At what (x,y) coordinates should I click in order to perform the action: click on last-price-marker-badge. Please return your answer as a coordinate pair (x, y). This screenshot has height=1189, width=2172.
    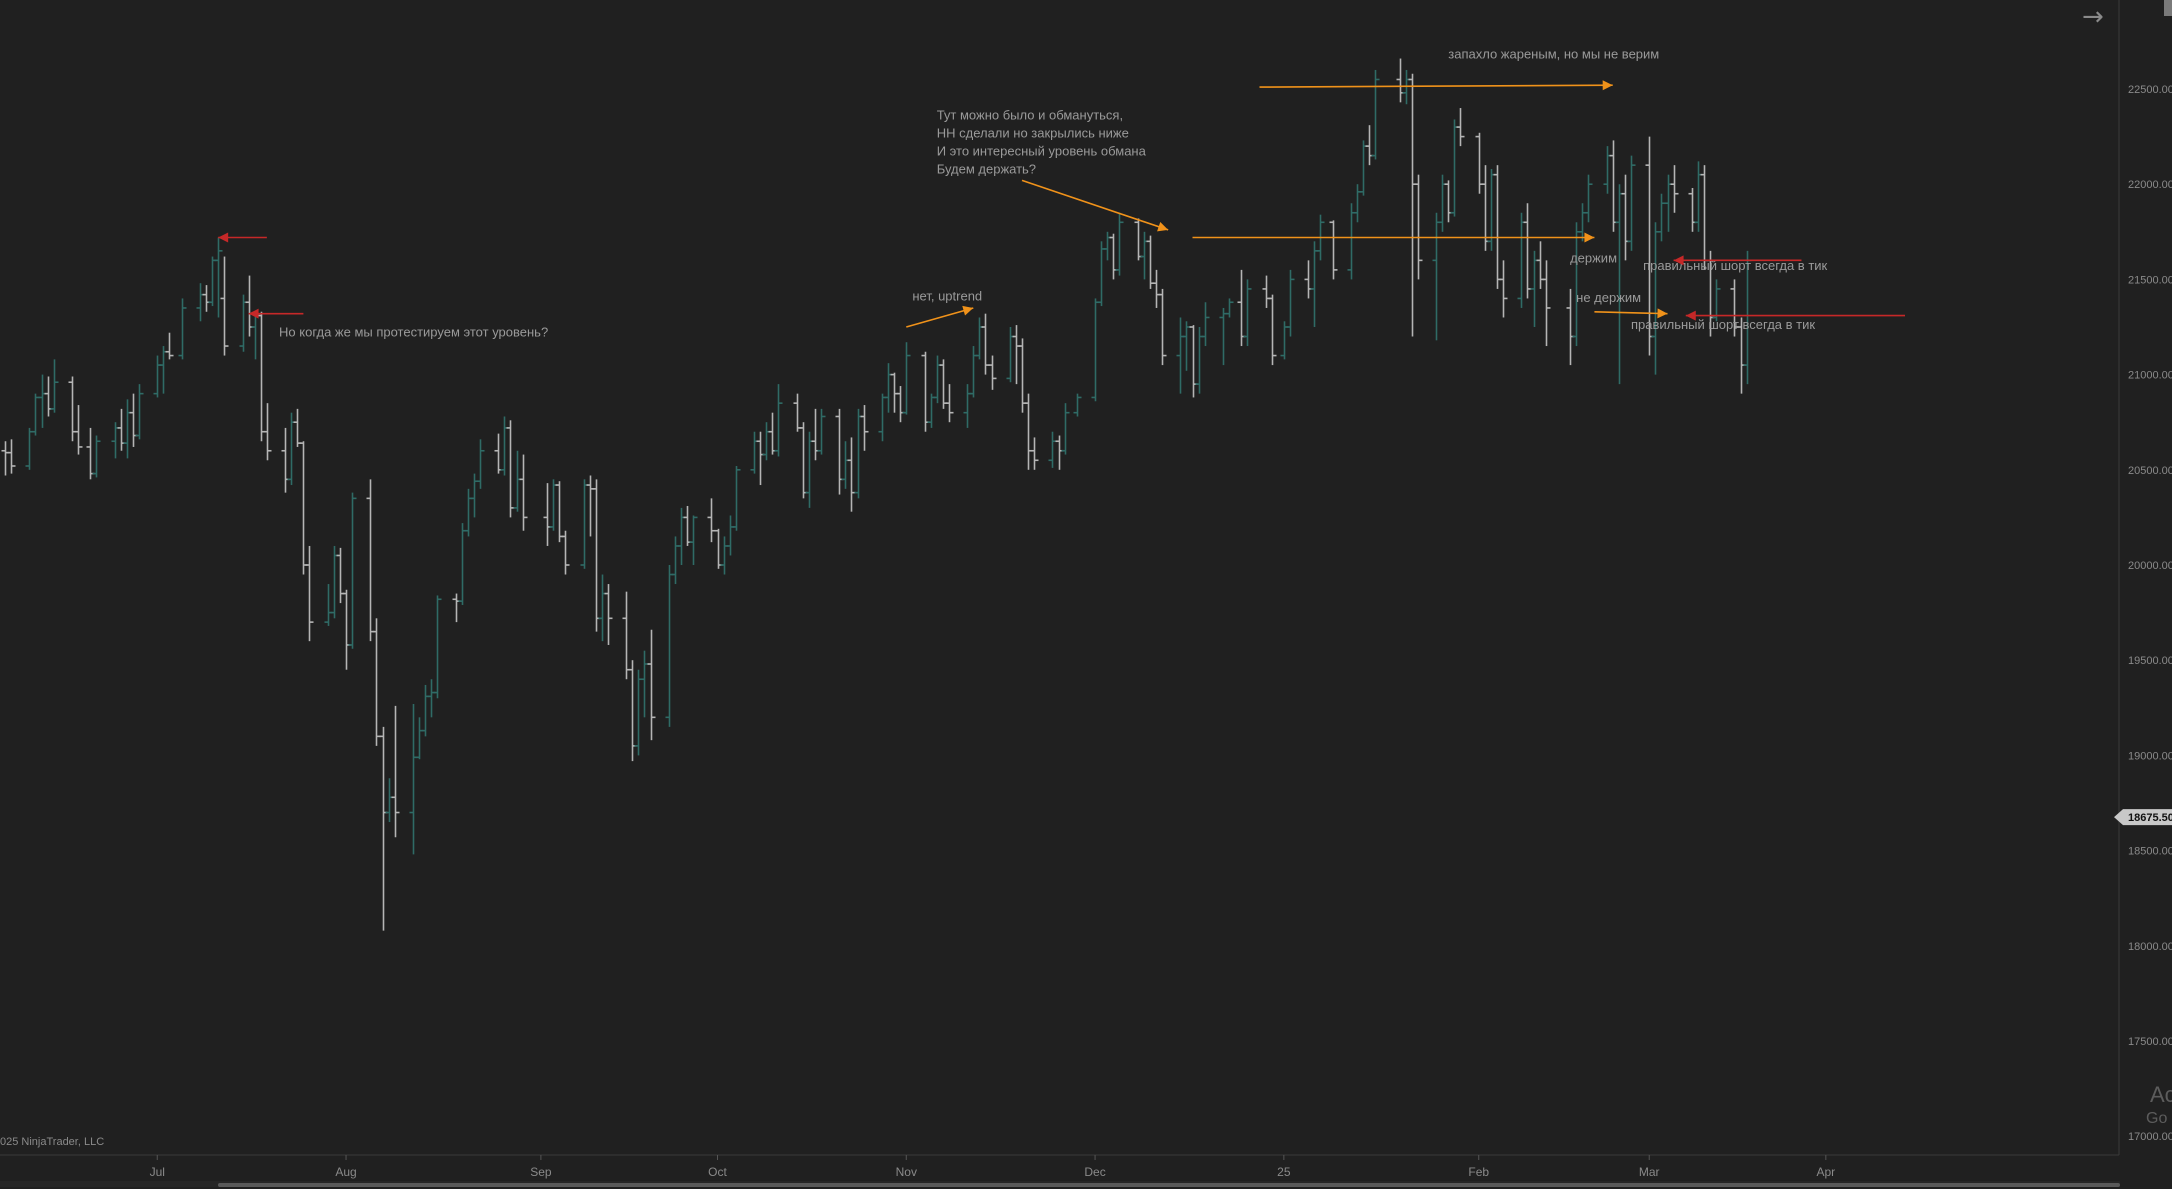
    Looking at the image, I should click on (2143, 817).